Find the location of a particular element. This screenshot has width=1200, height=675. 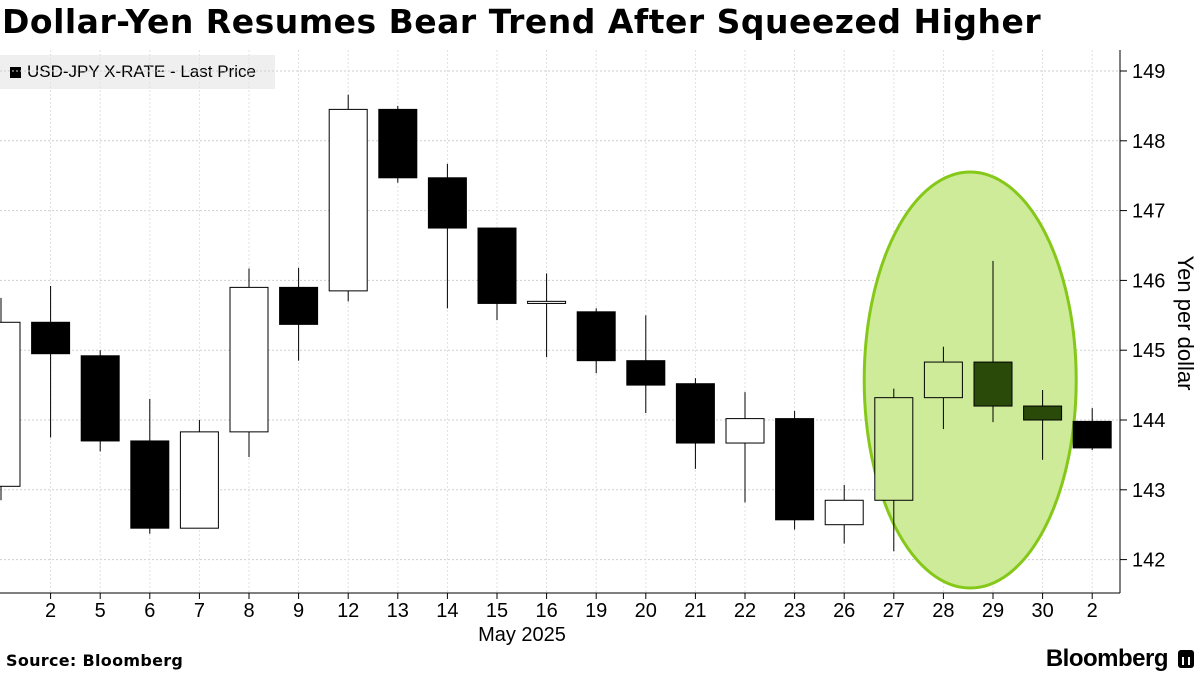

y-tick-label: 149 is located at coordinates (1148, 72).